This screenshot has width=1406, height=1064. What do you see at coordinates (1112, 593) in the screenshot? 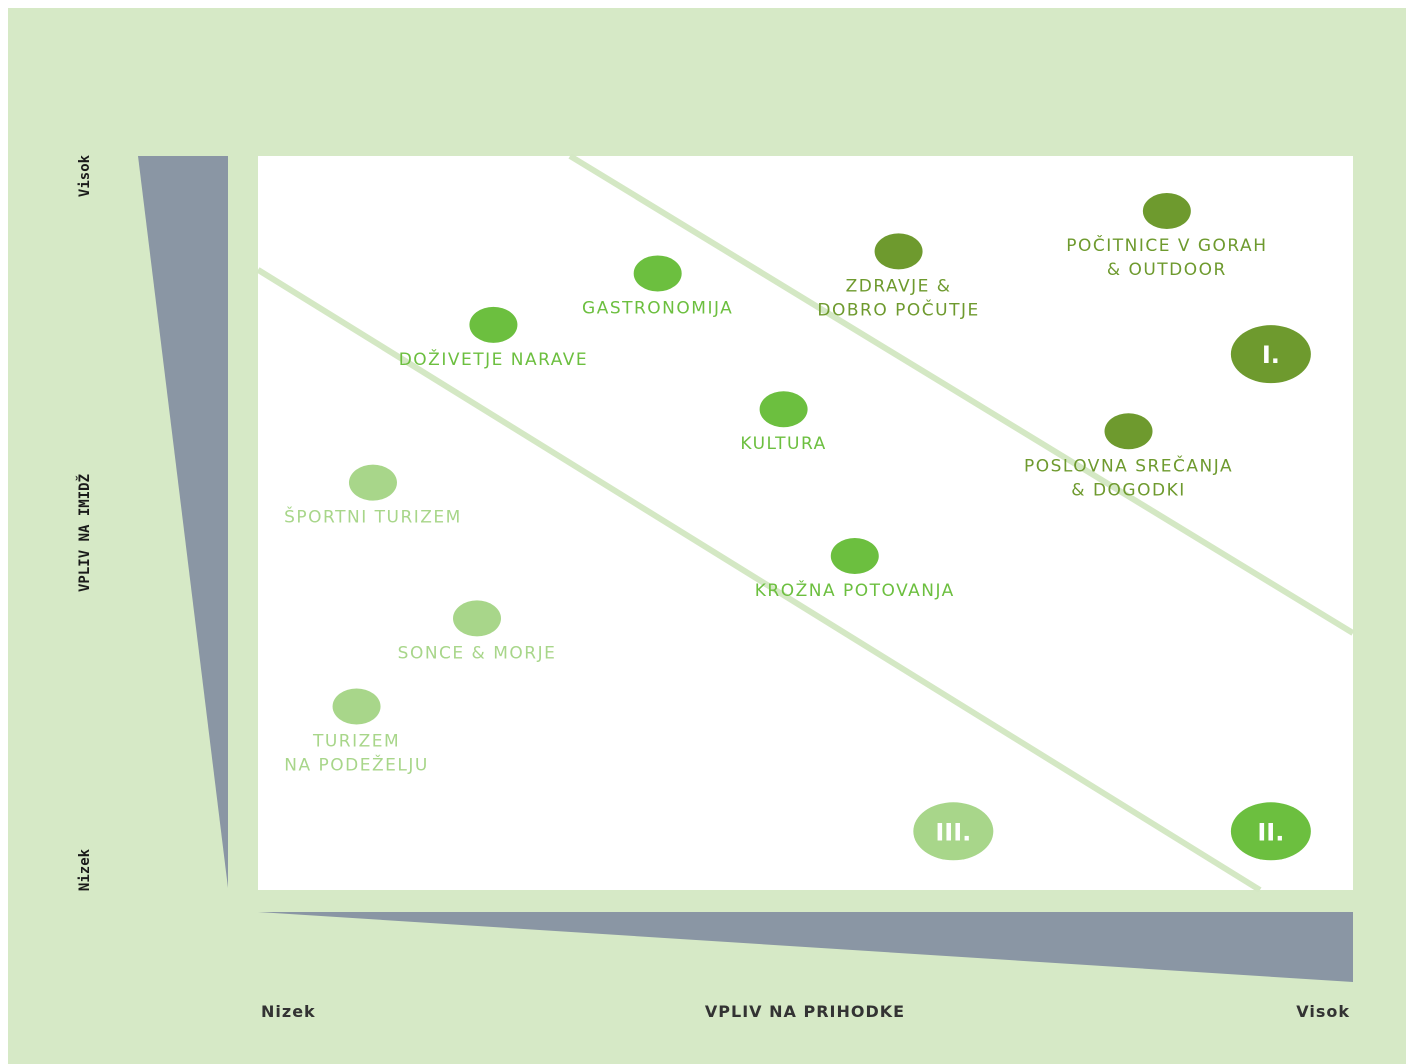
I see `tiers-layer: I. II. III.` at bounding box center [1112, 593].